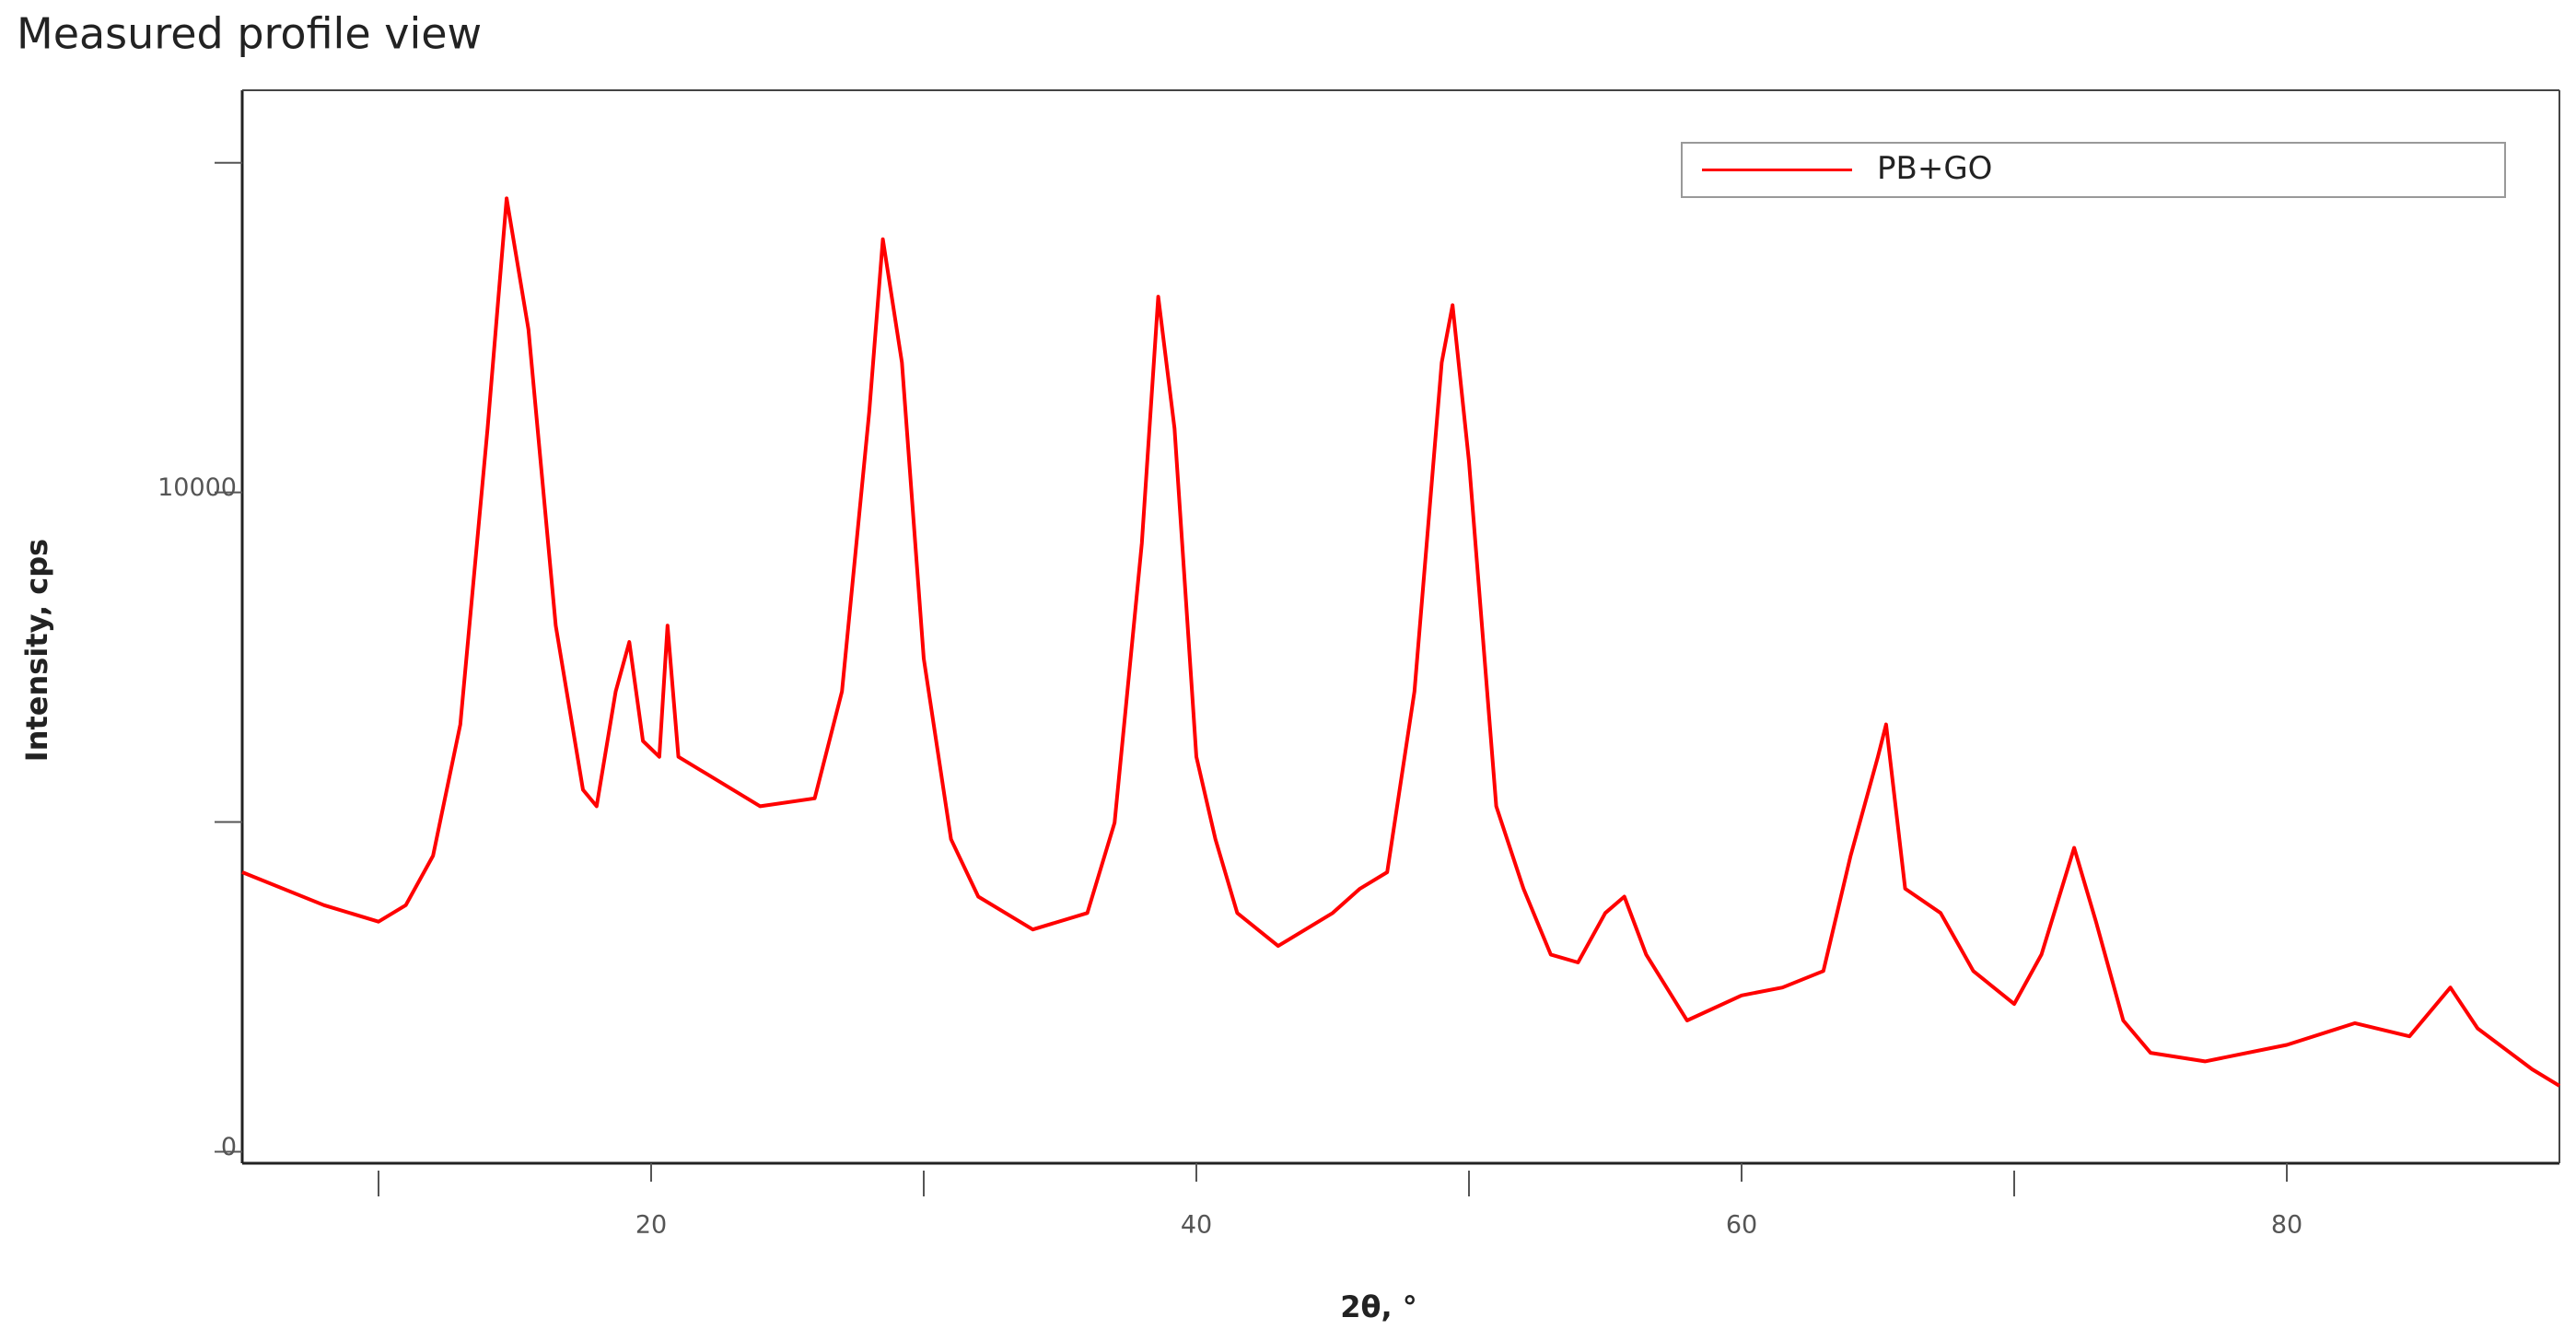 The image size is (2576, 1341). I want to click on x-tick-label: 80, so click(2286, 1225).